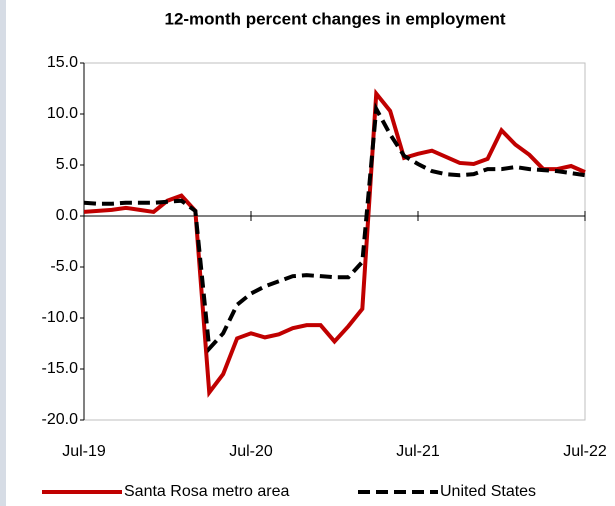 Image resolution: width=615 pixels, height=506 pixels. Describe the element at coordinates (60, 317) in the screenshot. I see `y-tick-label: -10.0` at that location.